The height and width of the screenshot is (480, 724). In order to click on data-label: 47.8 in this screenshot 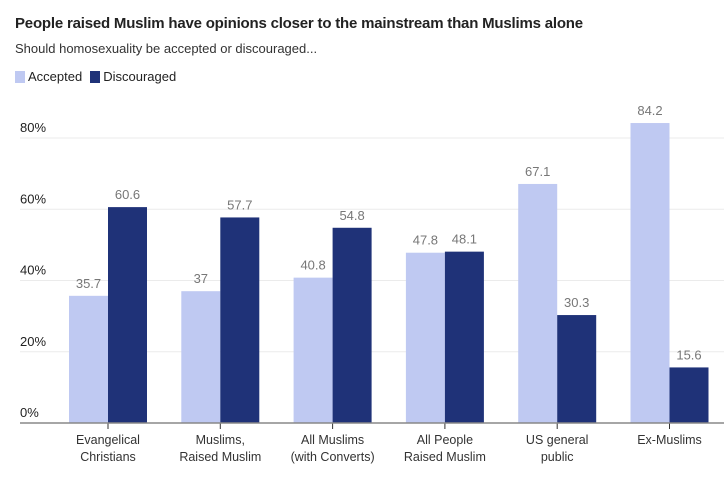, I will do `click(425, 240)`.